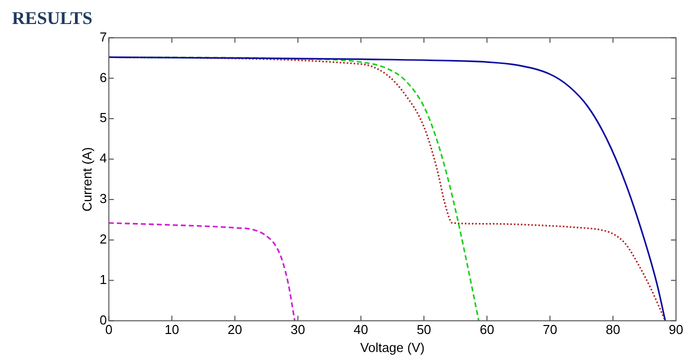  Describe the element at coordinates (103, 158) in the screenshot. I see `y-tick-label: 4` at that location.